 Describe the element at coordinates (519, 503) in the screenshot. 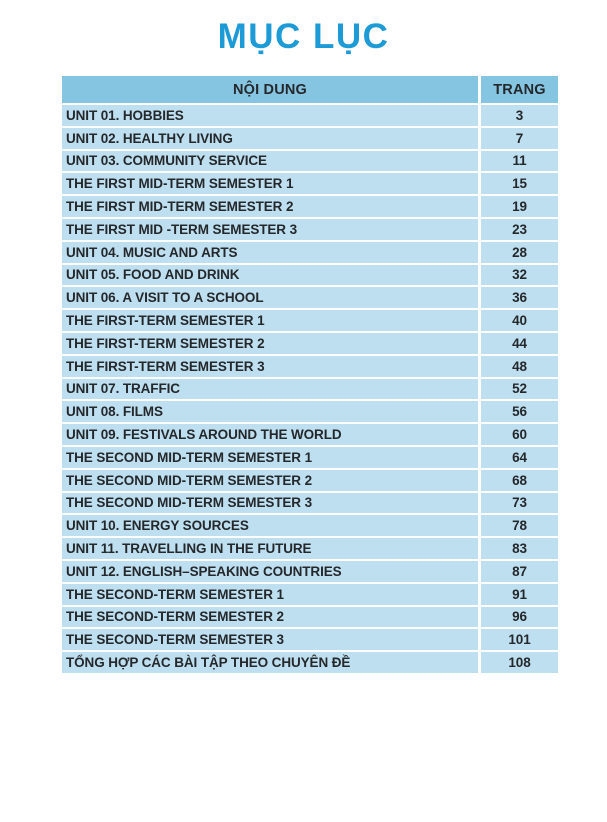

I see `row-page: 73` at that location.